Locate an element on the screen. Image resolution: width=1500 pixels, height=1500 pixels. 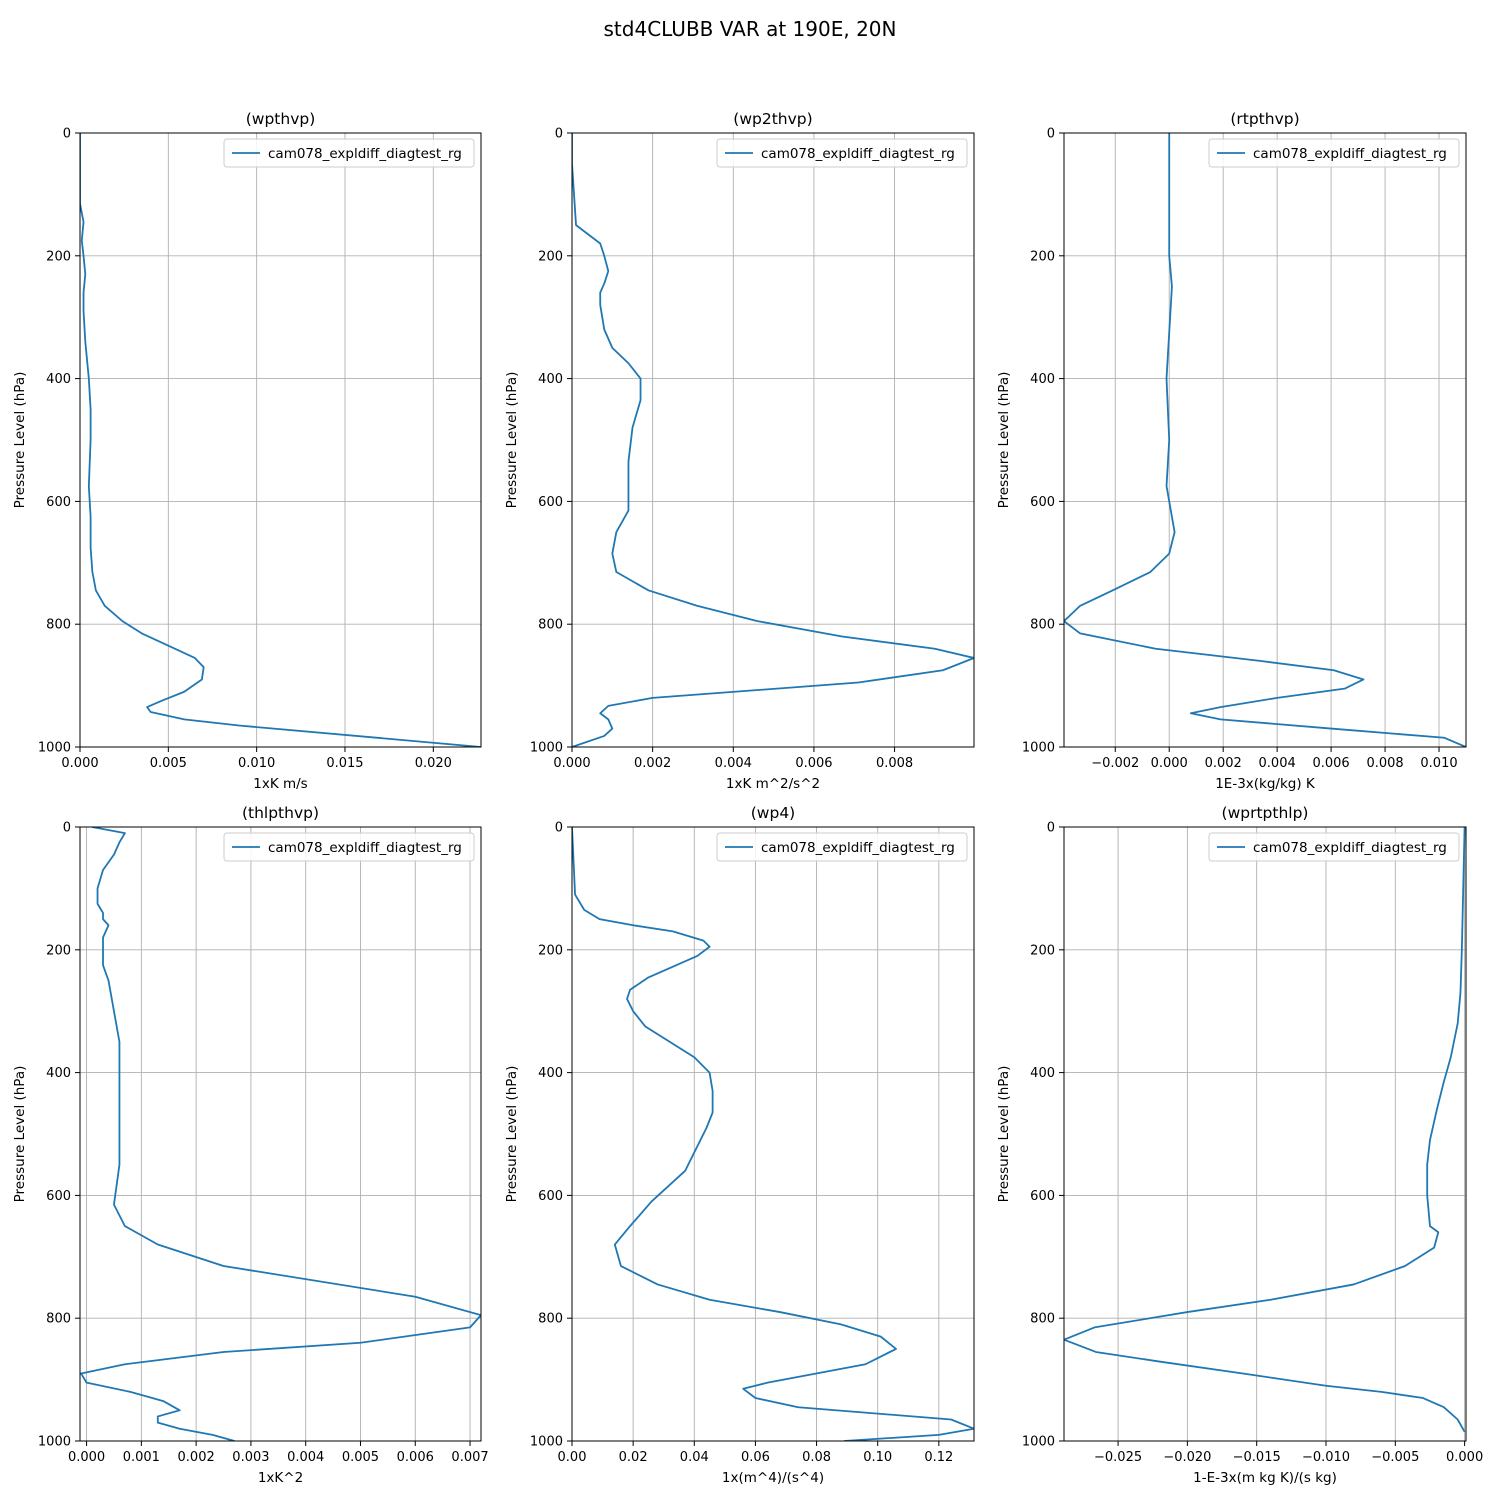
x-tick-label: 0.001 is located at coordinates (141, 1457).